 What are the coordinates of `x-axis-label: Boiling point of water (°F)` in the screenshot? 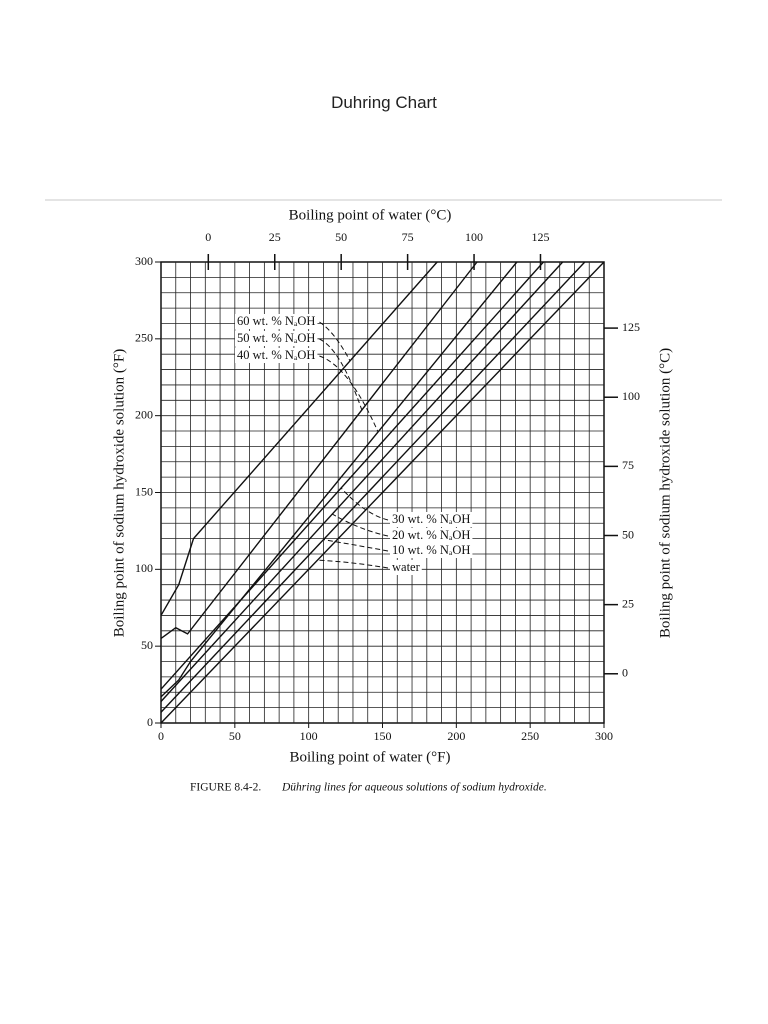 It's located at (370, 757).